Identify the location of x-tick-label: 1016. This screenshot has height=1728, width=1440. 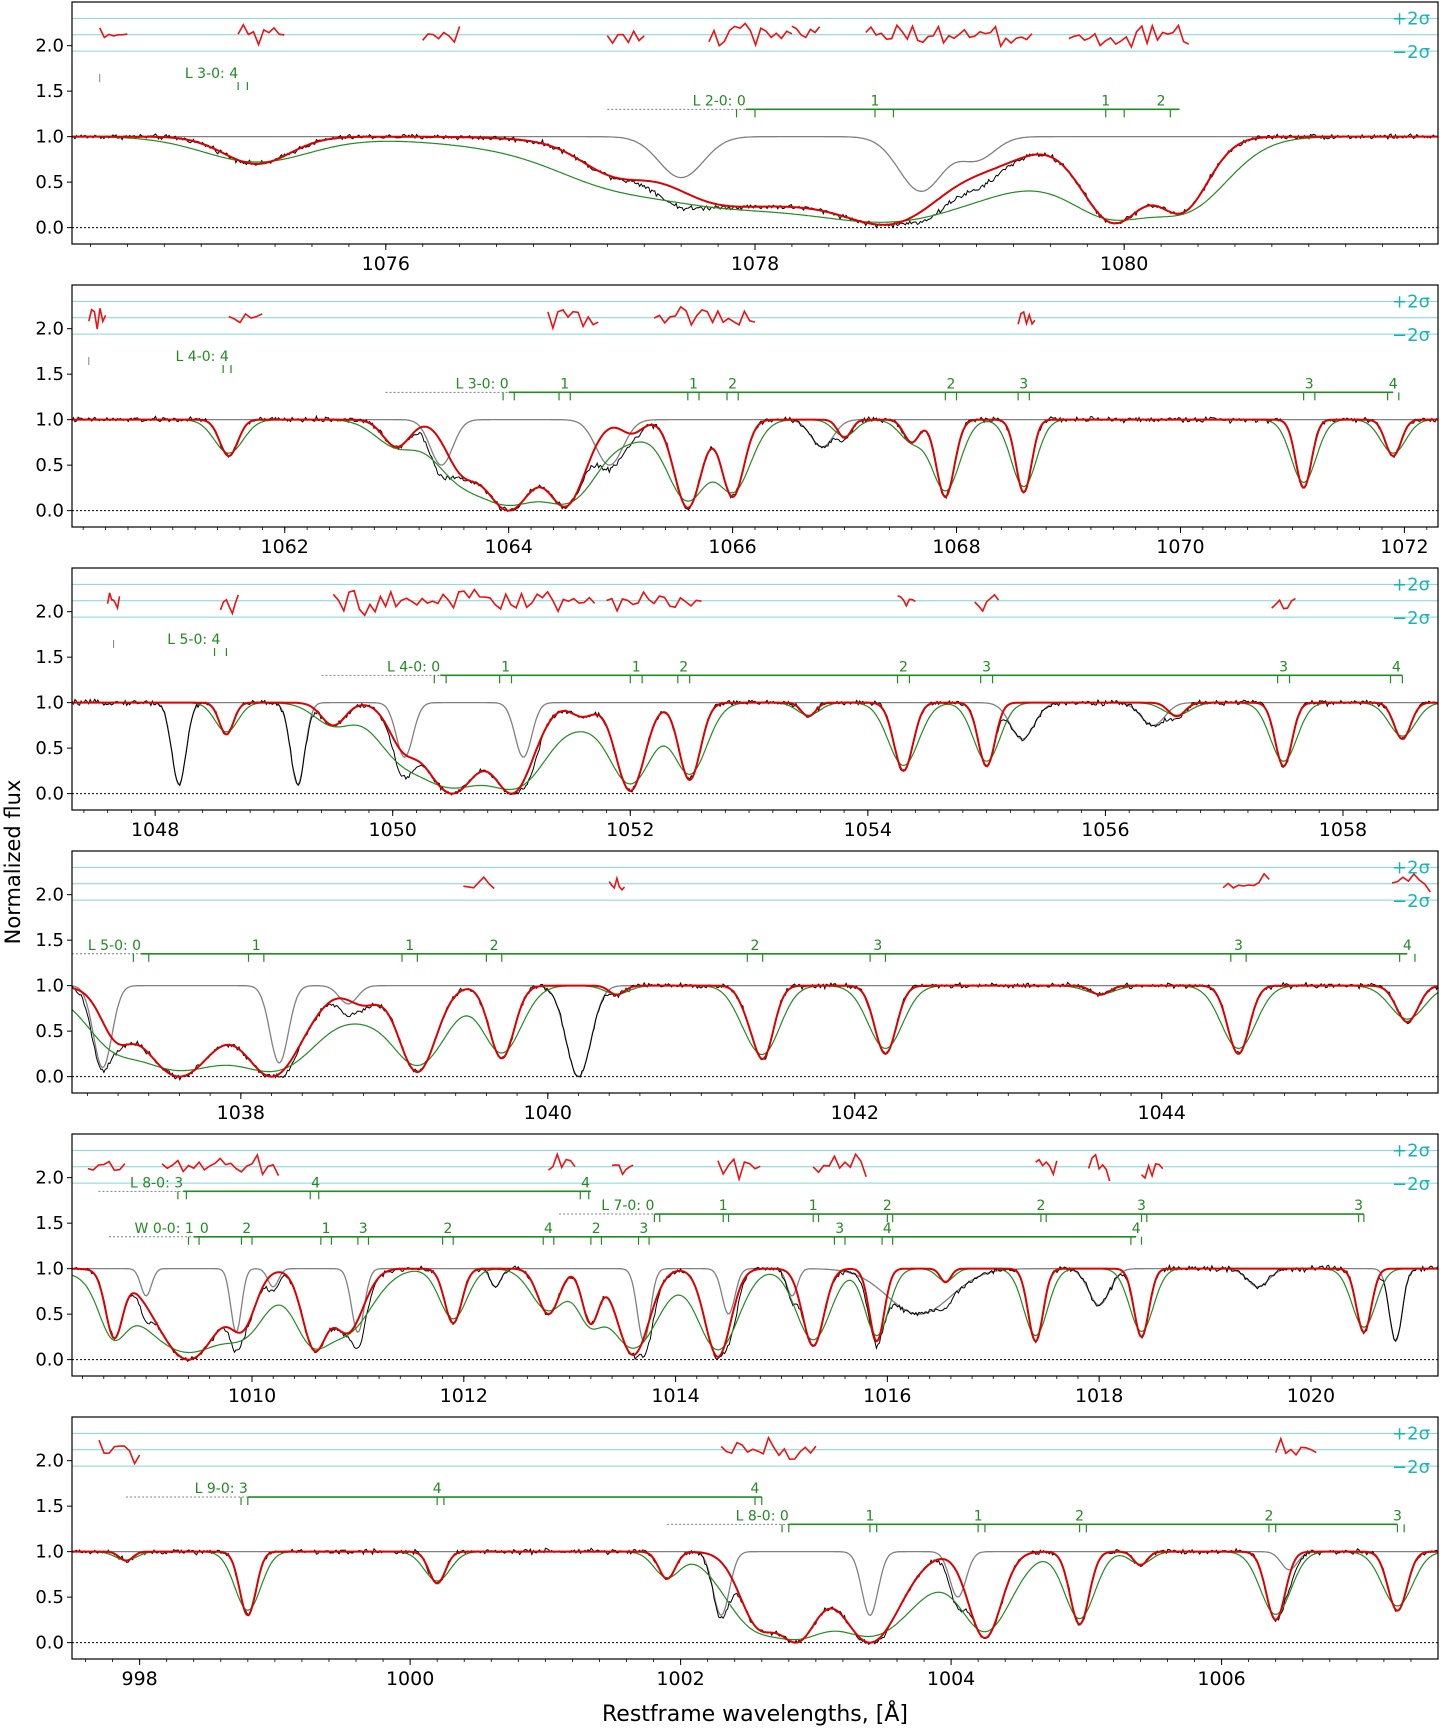
(887, 1396).